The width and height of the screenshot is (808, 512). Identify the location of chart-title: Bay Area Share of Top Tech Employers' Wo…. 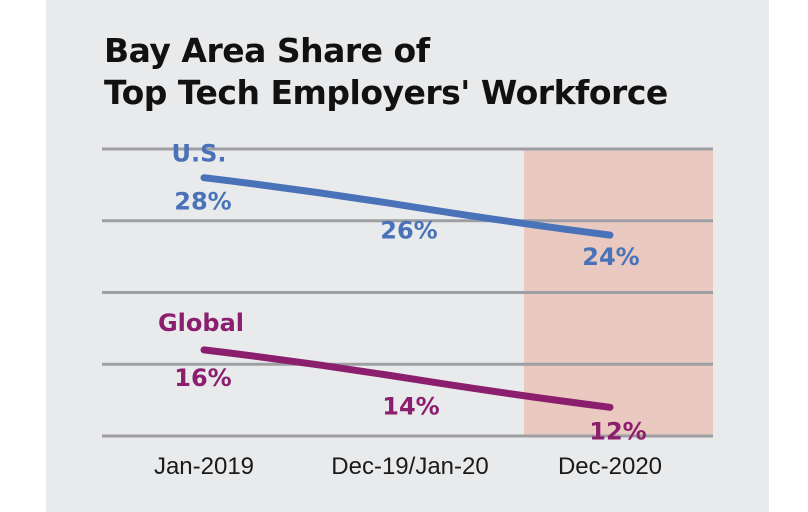
(386, 72).